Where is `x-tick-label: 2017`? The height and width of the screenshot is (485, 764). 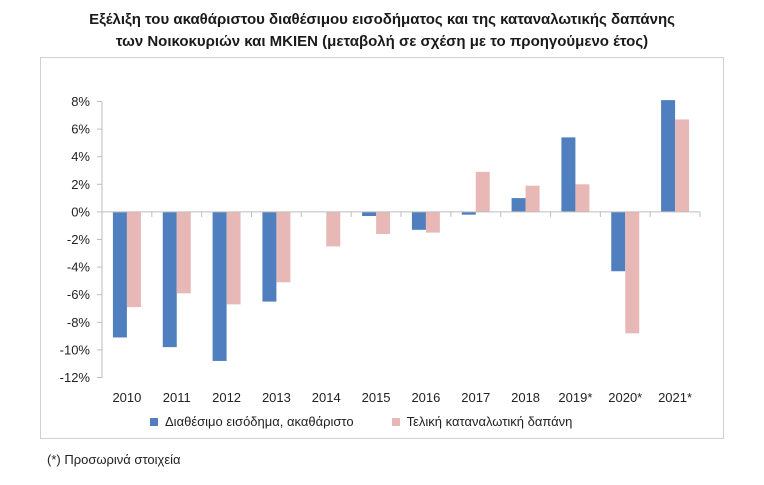 x-tick-label: 2017 is located at coordinates (475, 397).